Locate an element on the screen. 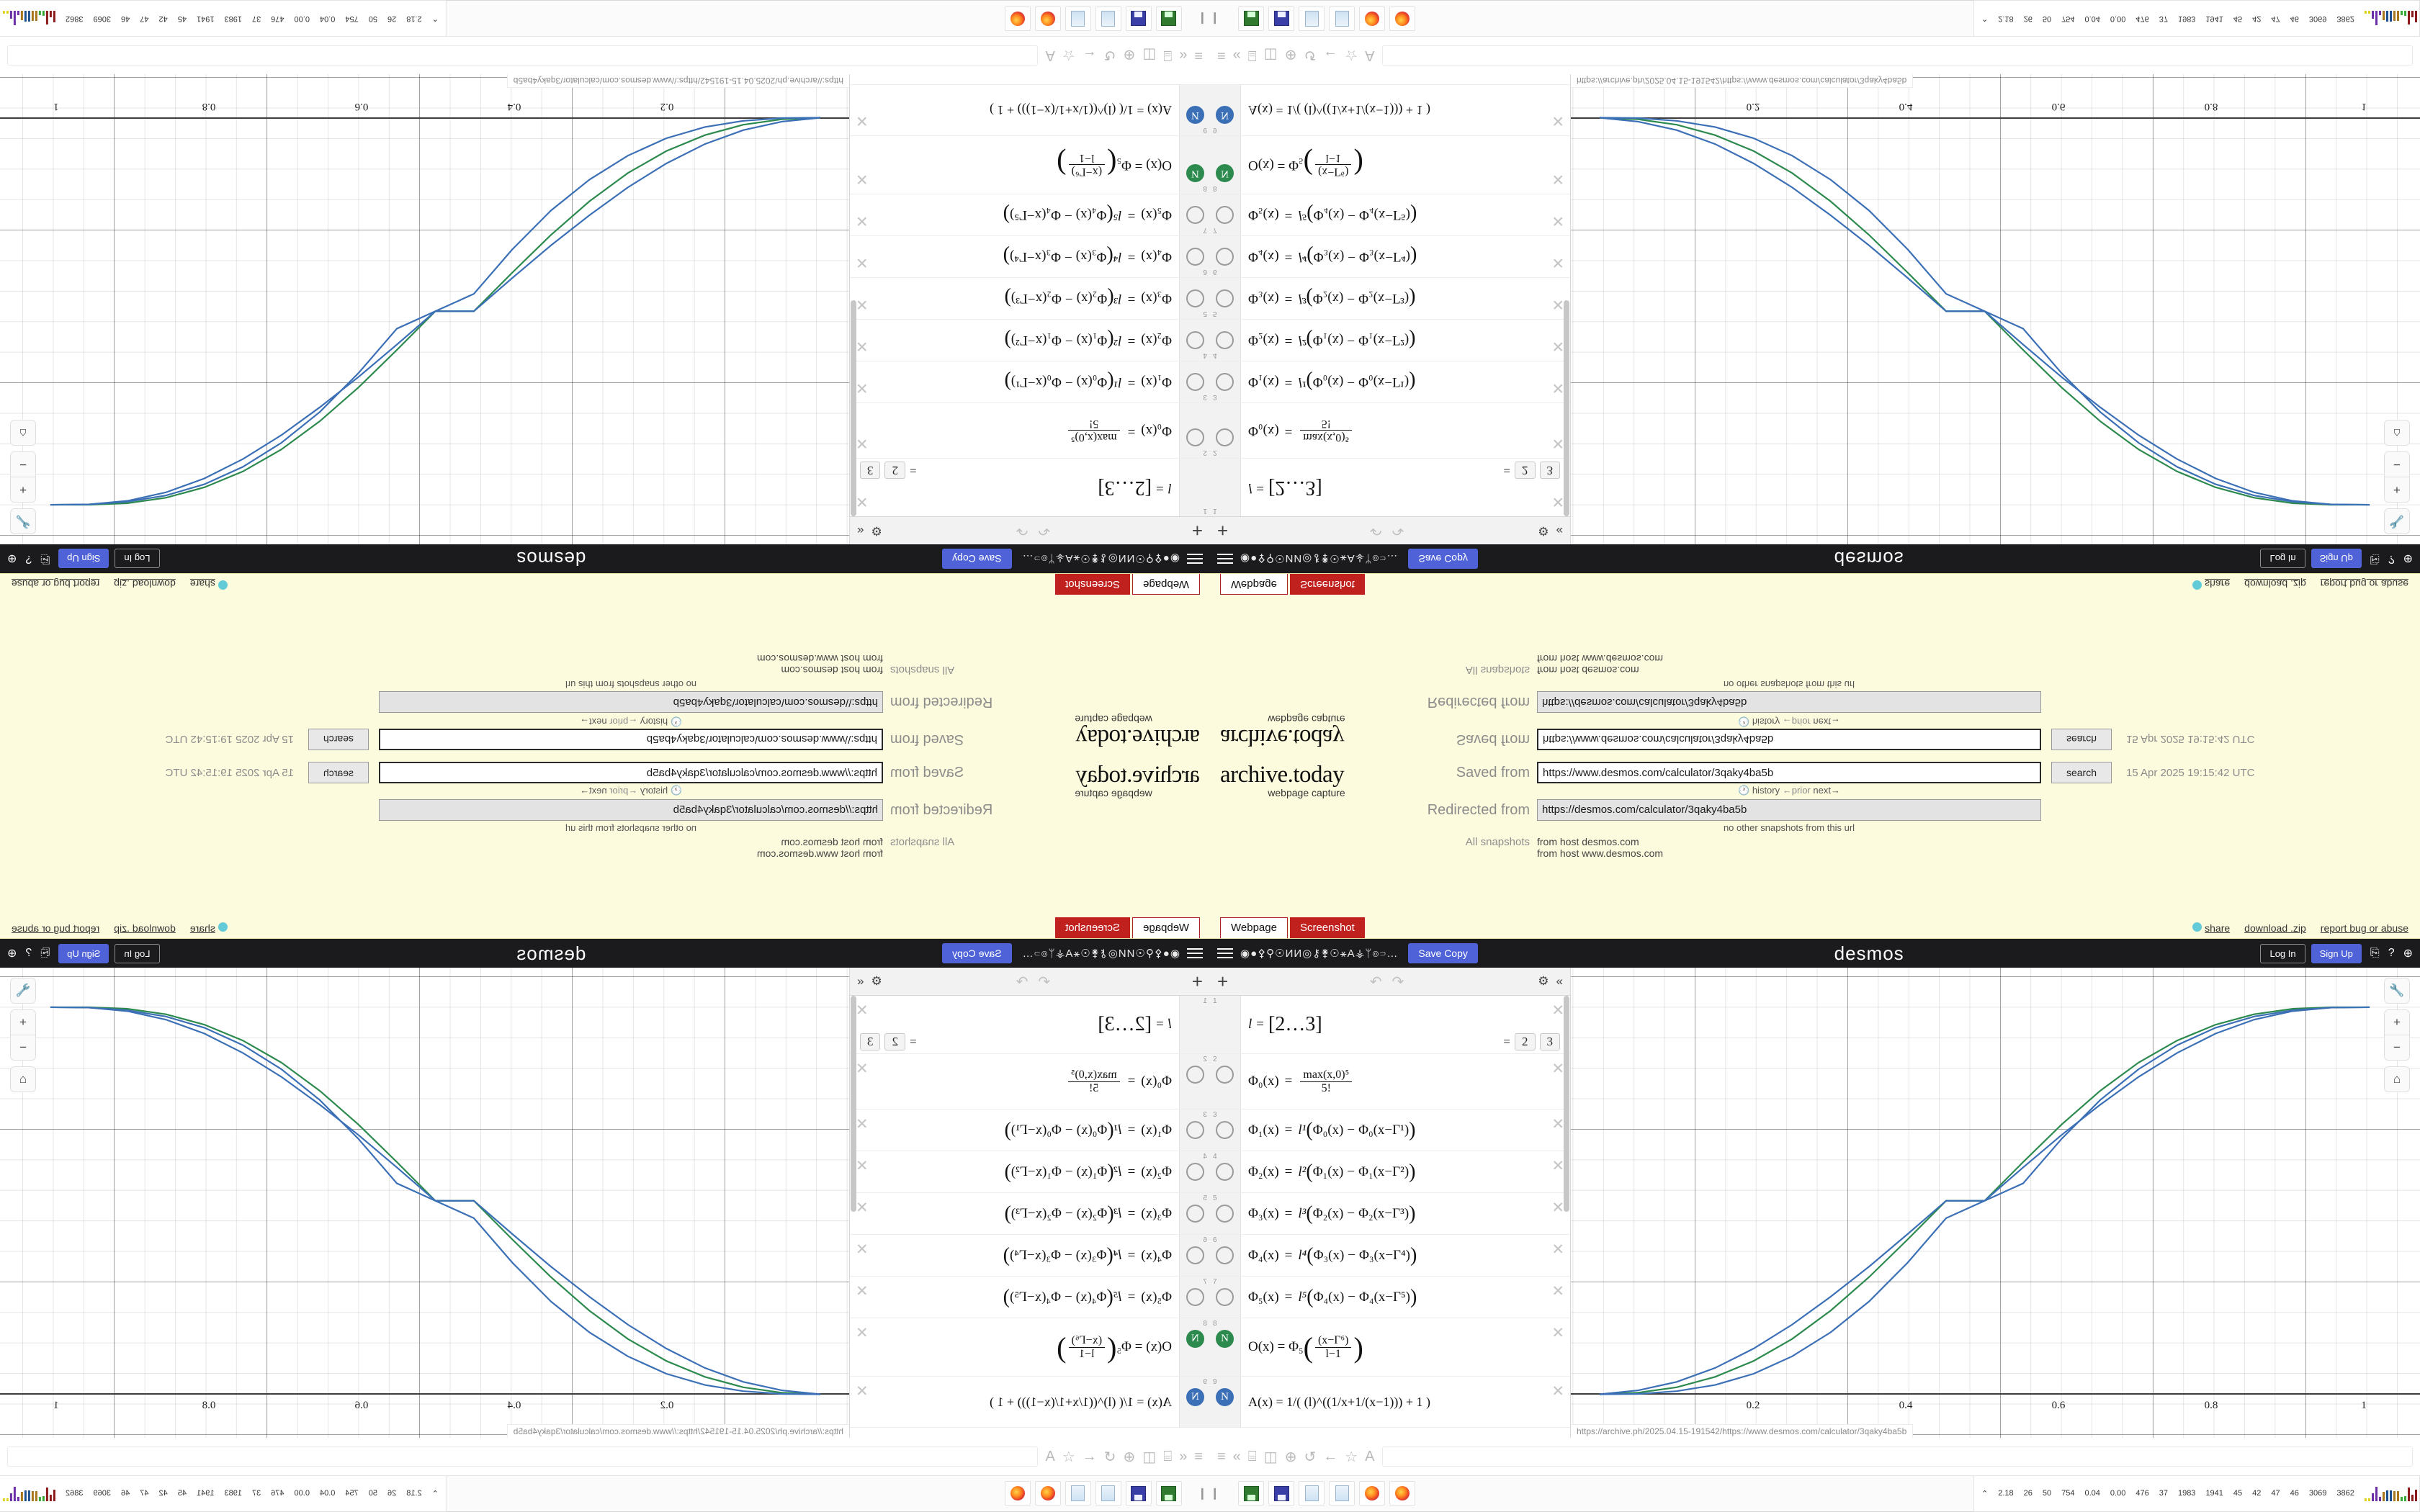 The image size is (2420, 1512). archive-actions: share download .zip report bug or abuse is located at coordinates (2300, 584).